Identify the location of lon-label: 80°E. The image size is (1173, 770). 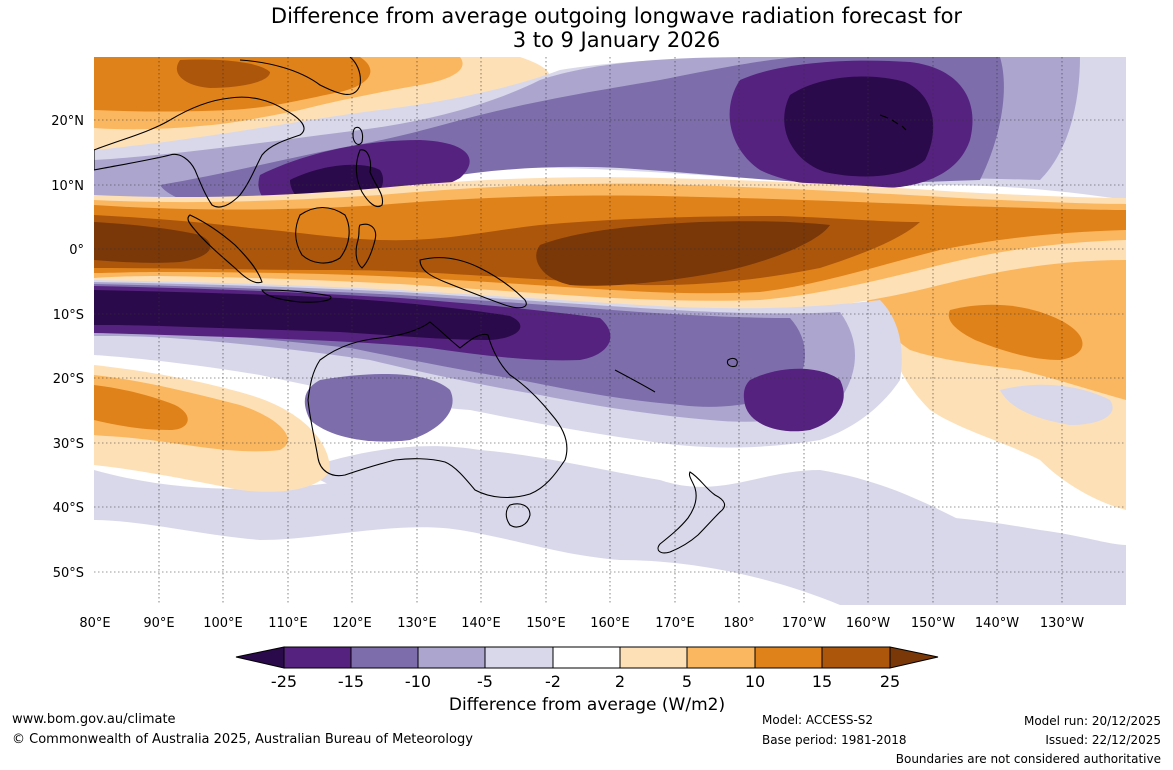
(94, 623).